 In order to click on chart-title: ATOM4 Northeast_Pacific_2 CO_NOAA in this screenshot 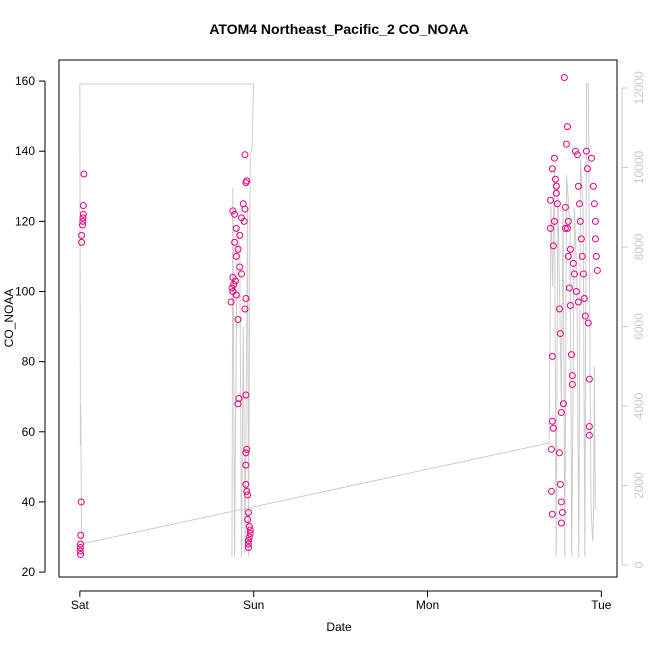, I will do `click(338, 29)`.